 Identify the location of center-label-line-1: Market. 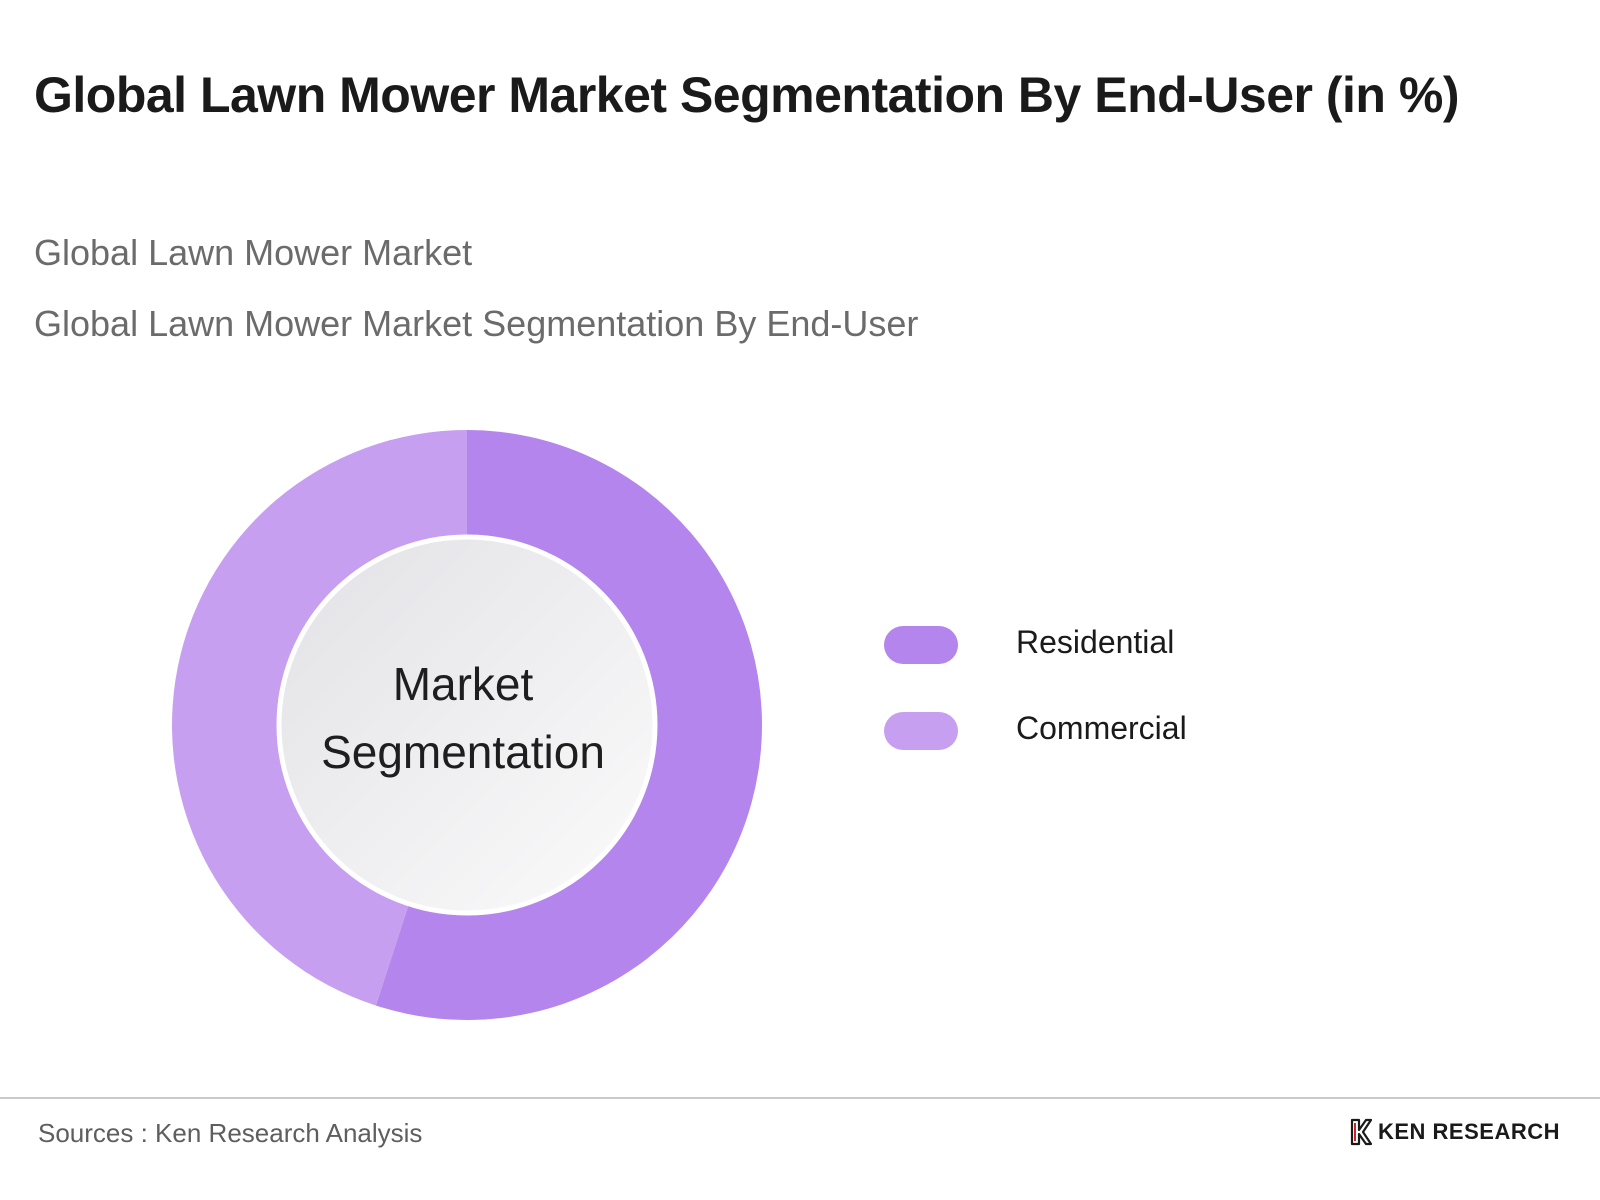
(463, 684).